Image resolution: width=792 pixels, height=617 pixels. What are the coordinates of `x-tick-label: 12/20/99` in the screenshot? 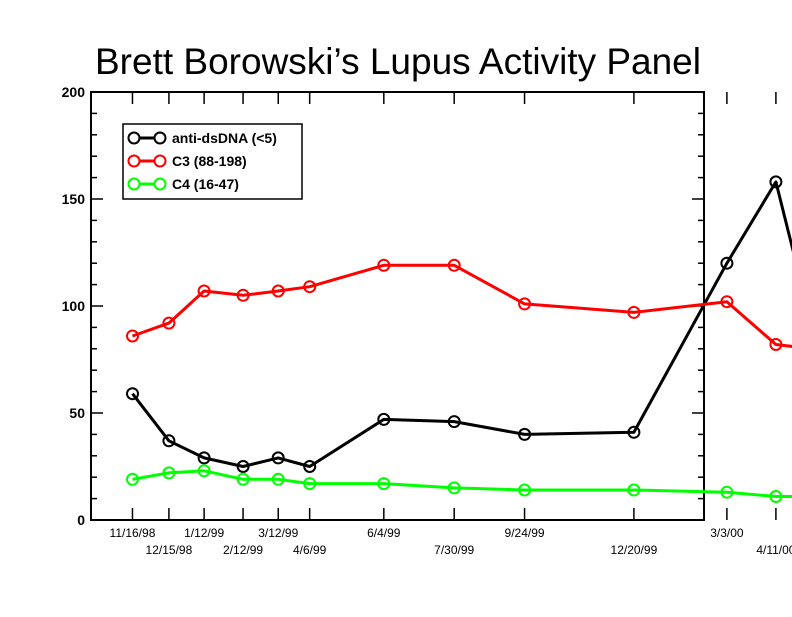 It's located at (634, 550).